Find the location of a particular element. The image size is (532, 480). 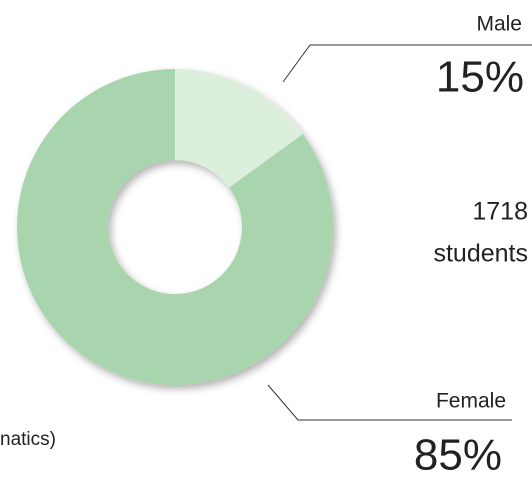

legend-label: Male is located at coordinates (499, 24).